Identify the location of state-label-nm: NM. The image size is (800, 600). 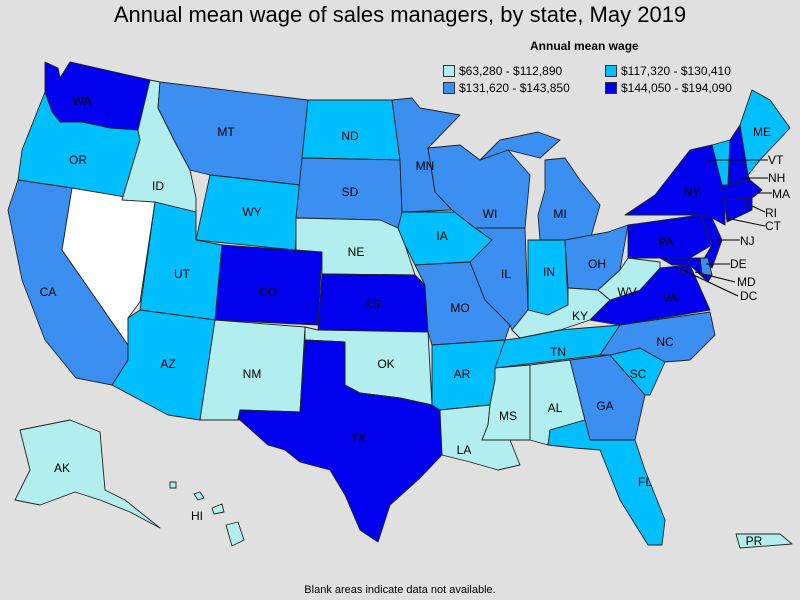
(252, 374).